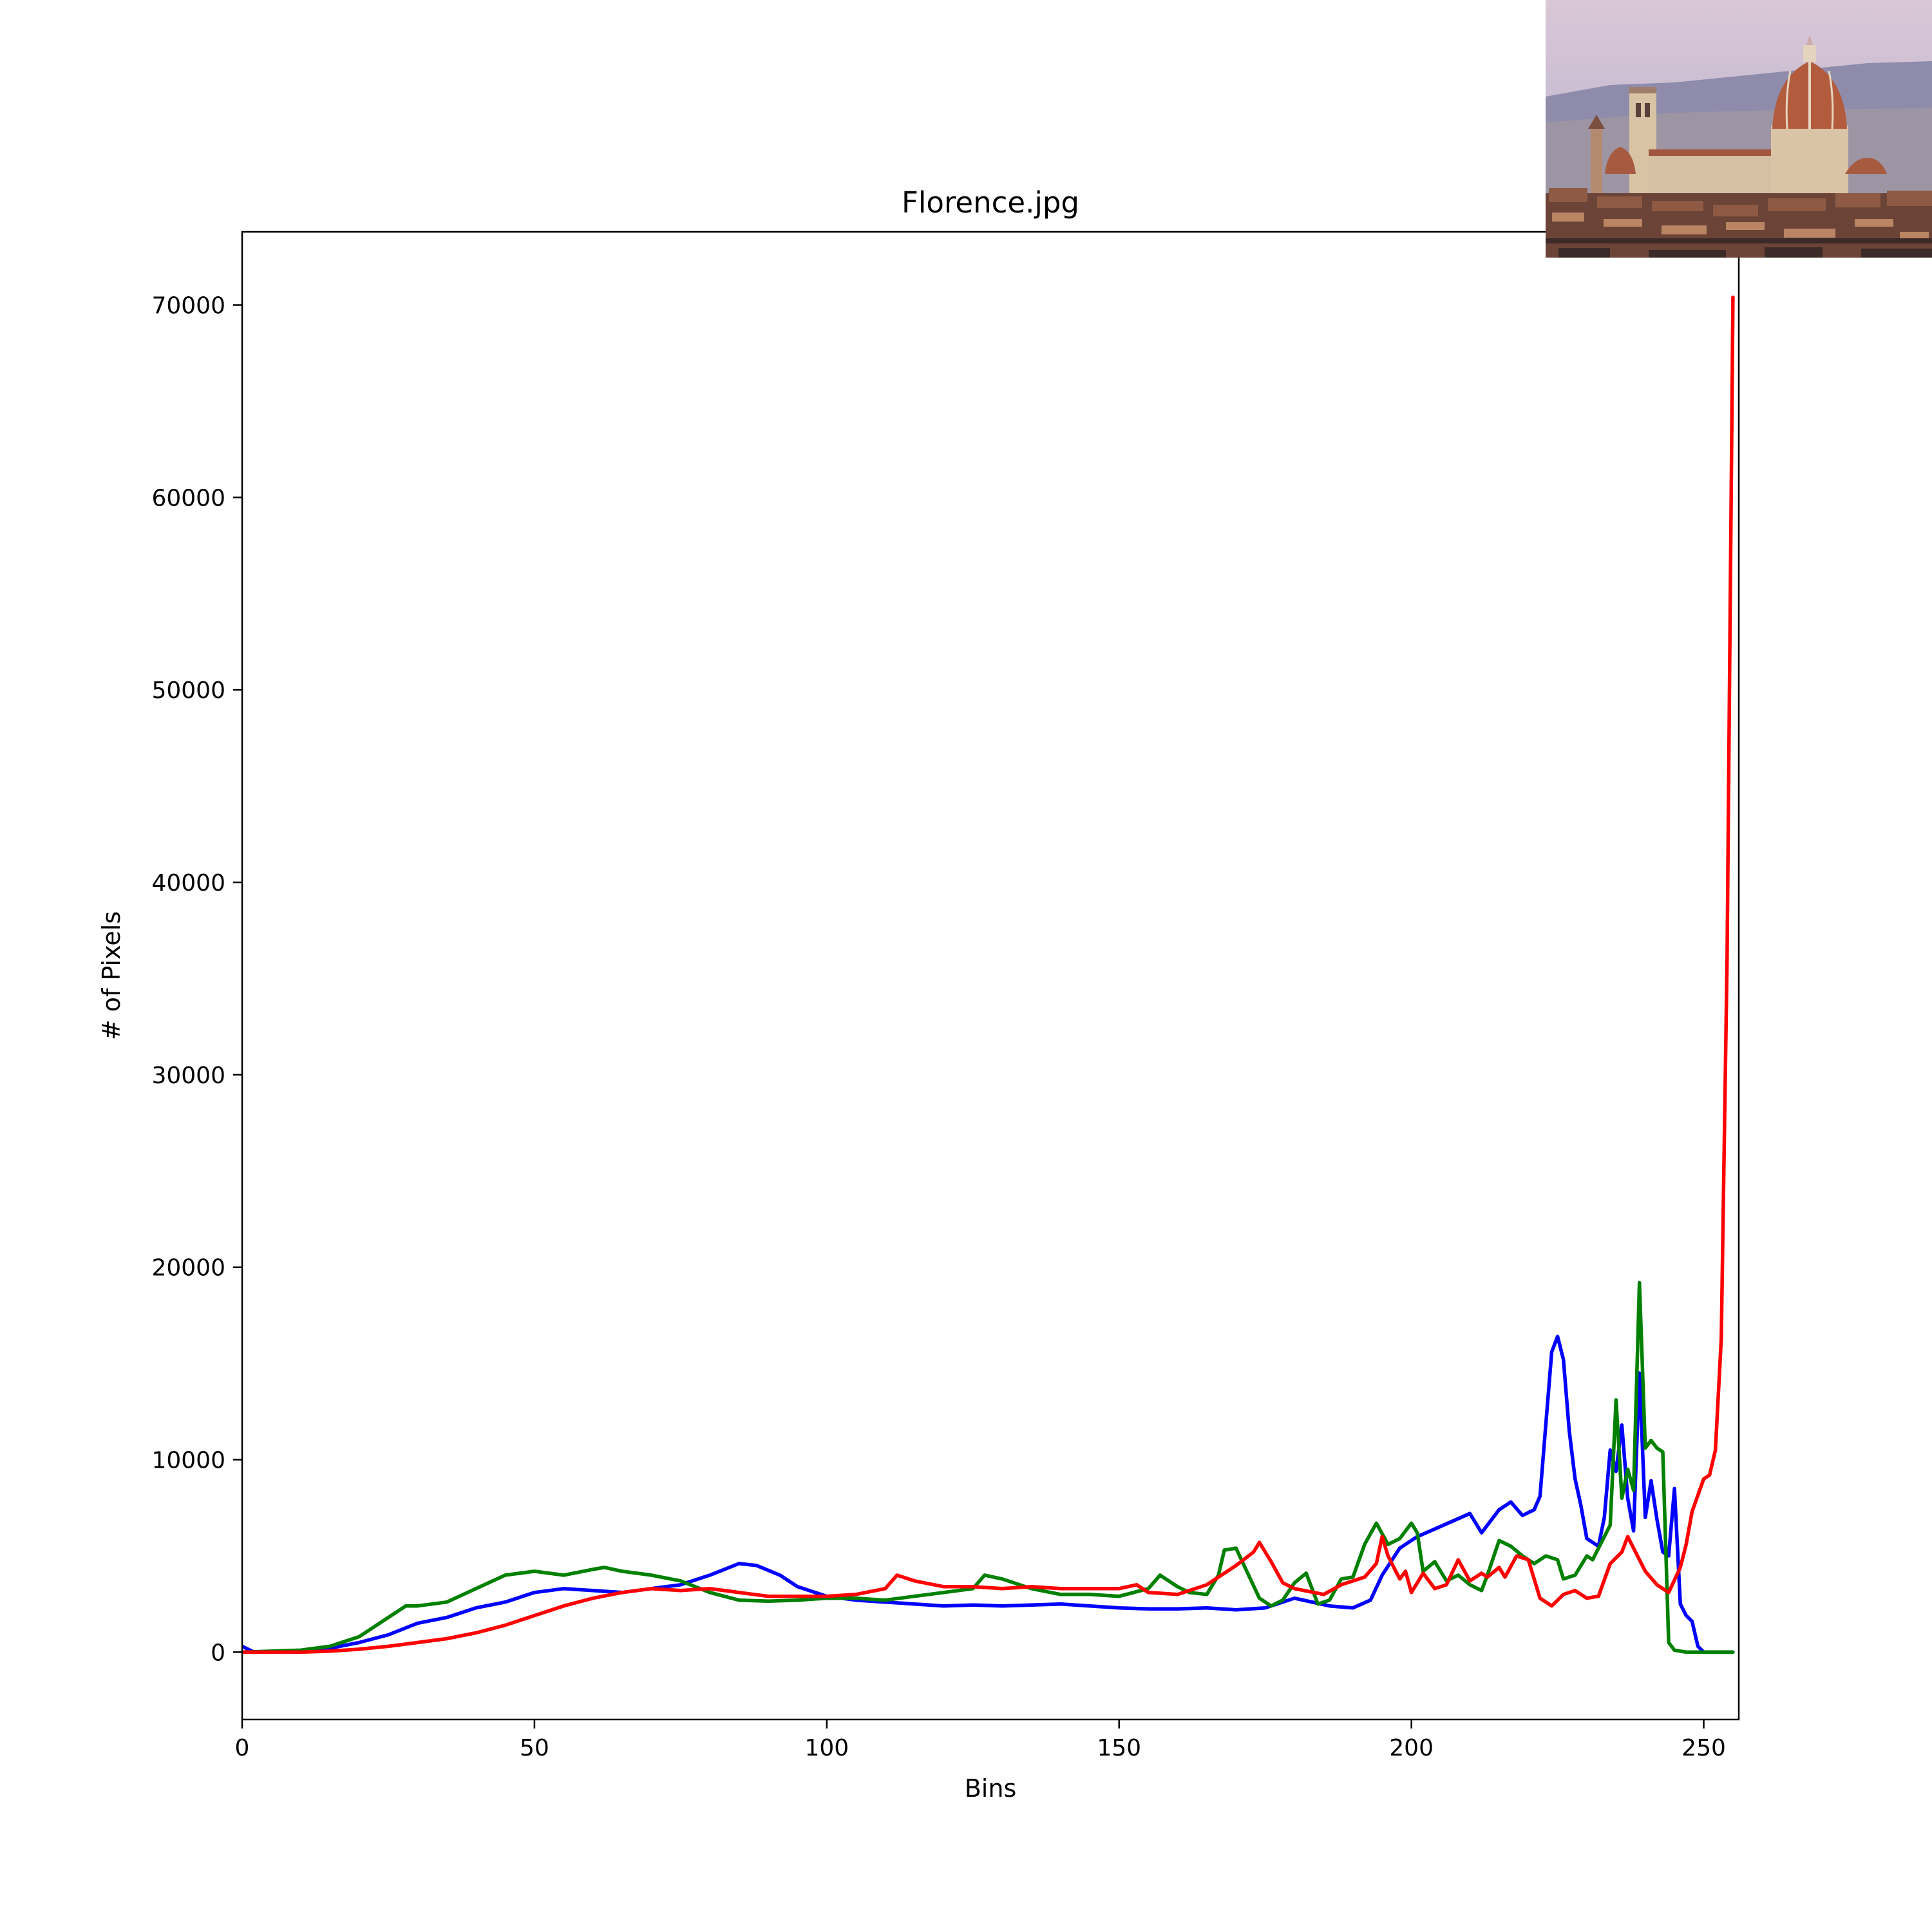 The image size is (1932, 1932). What do you see at coordinates (826, 1748) in the screenshot?
I see `x-tick-label: 100` at bounding box center [826, 1748].